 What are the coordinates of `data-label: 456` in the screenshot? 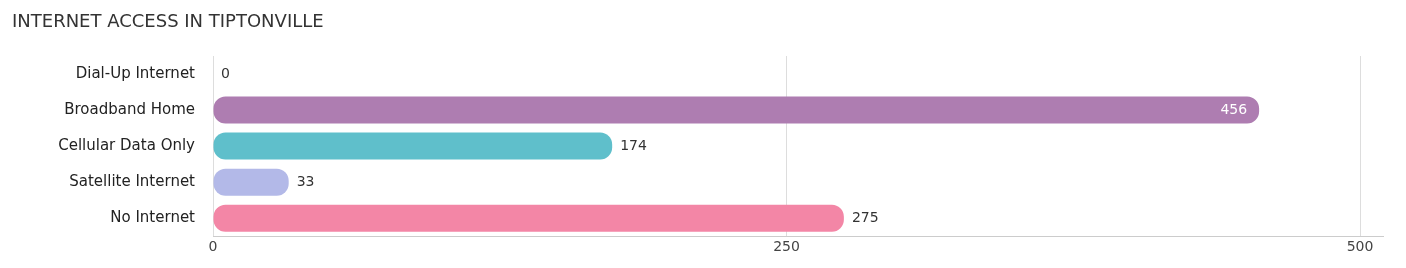 It's located at (1234, 108).